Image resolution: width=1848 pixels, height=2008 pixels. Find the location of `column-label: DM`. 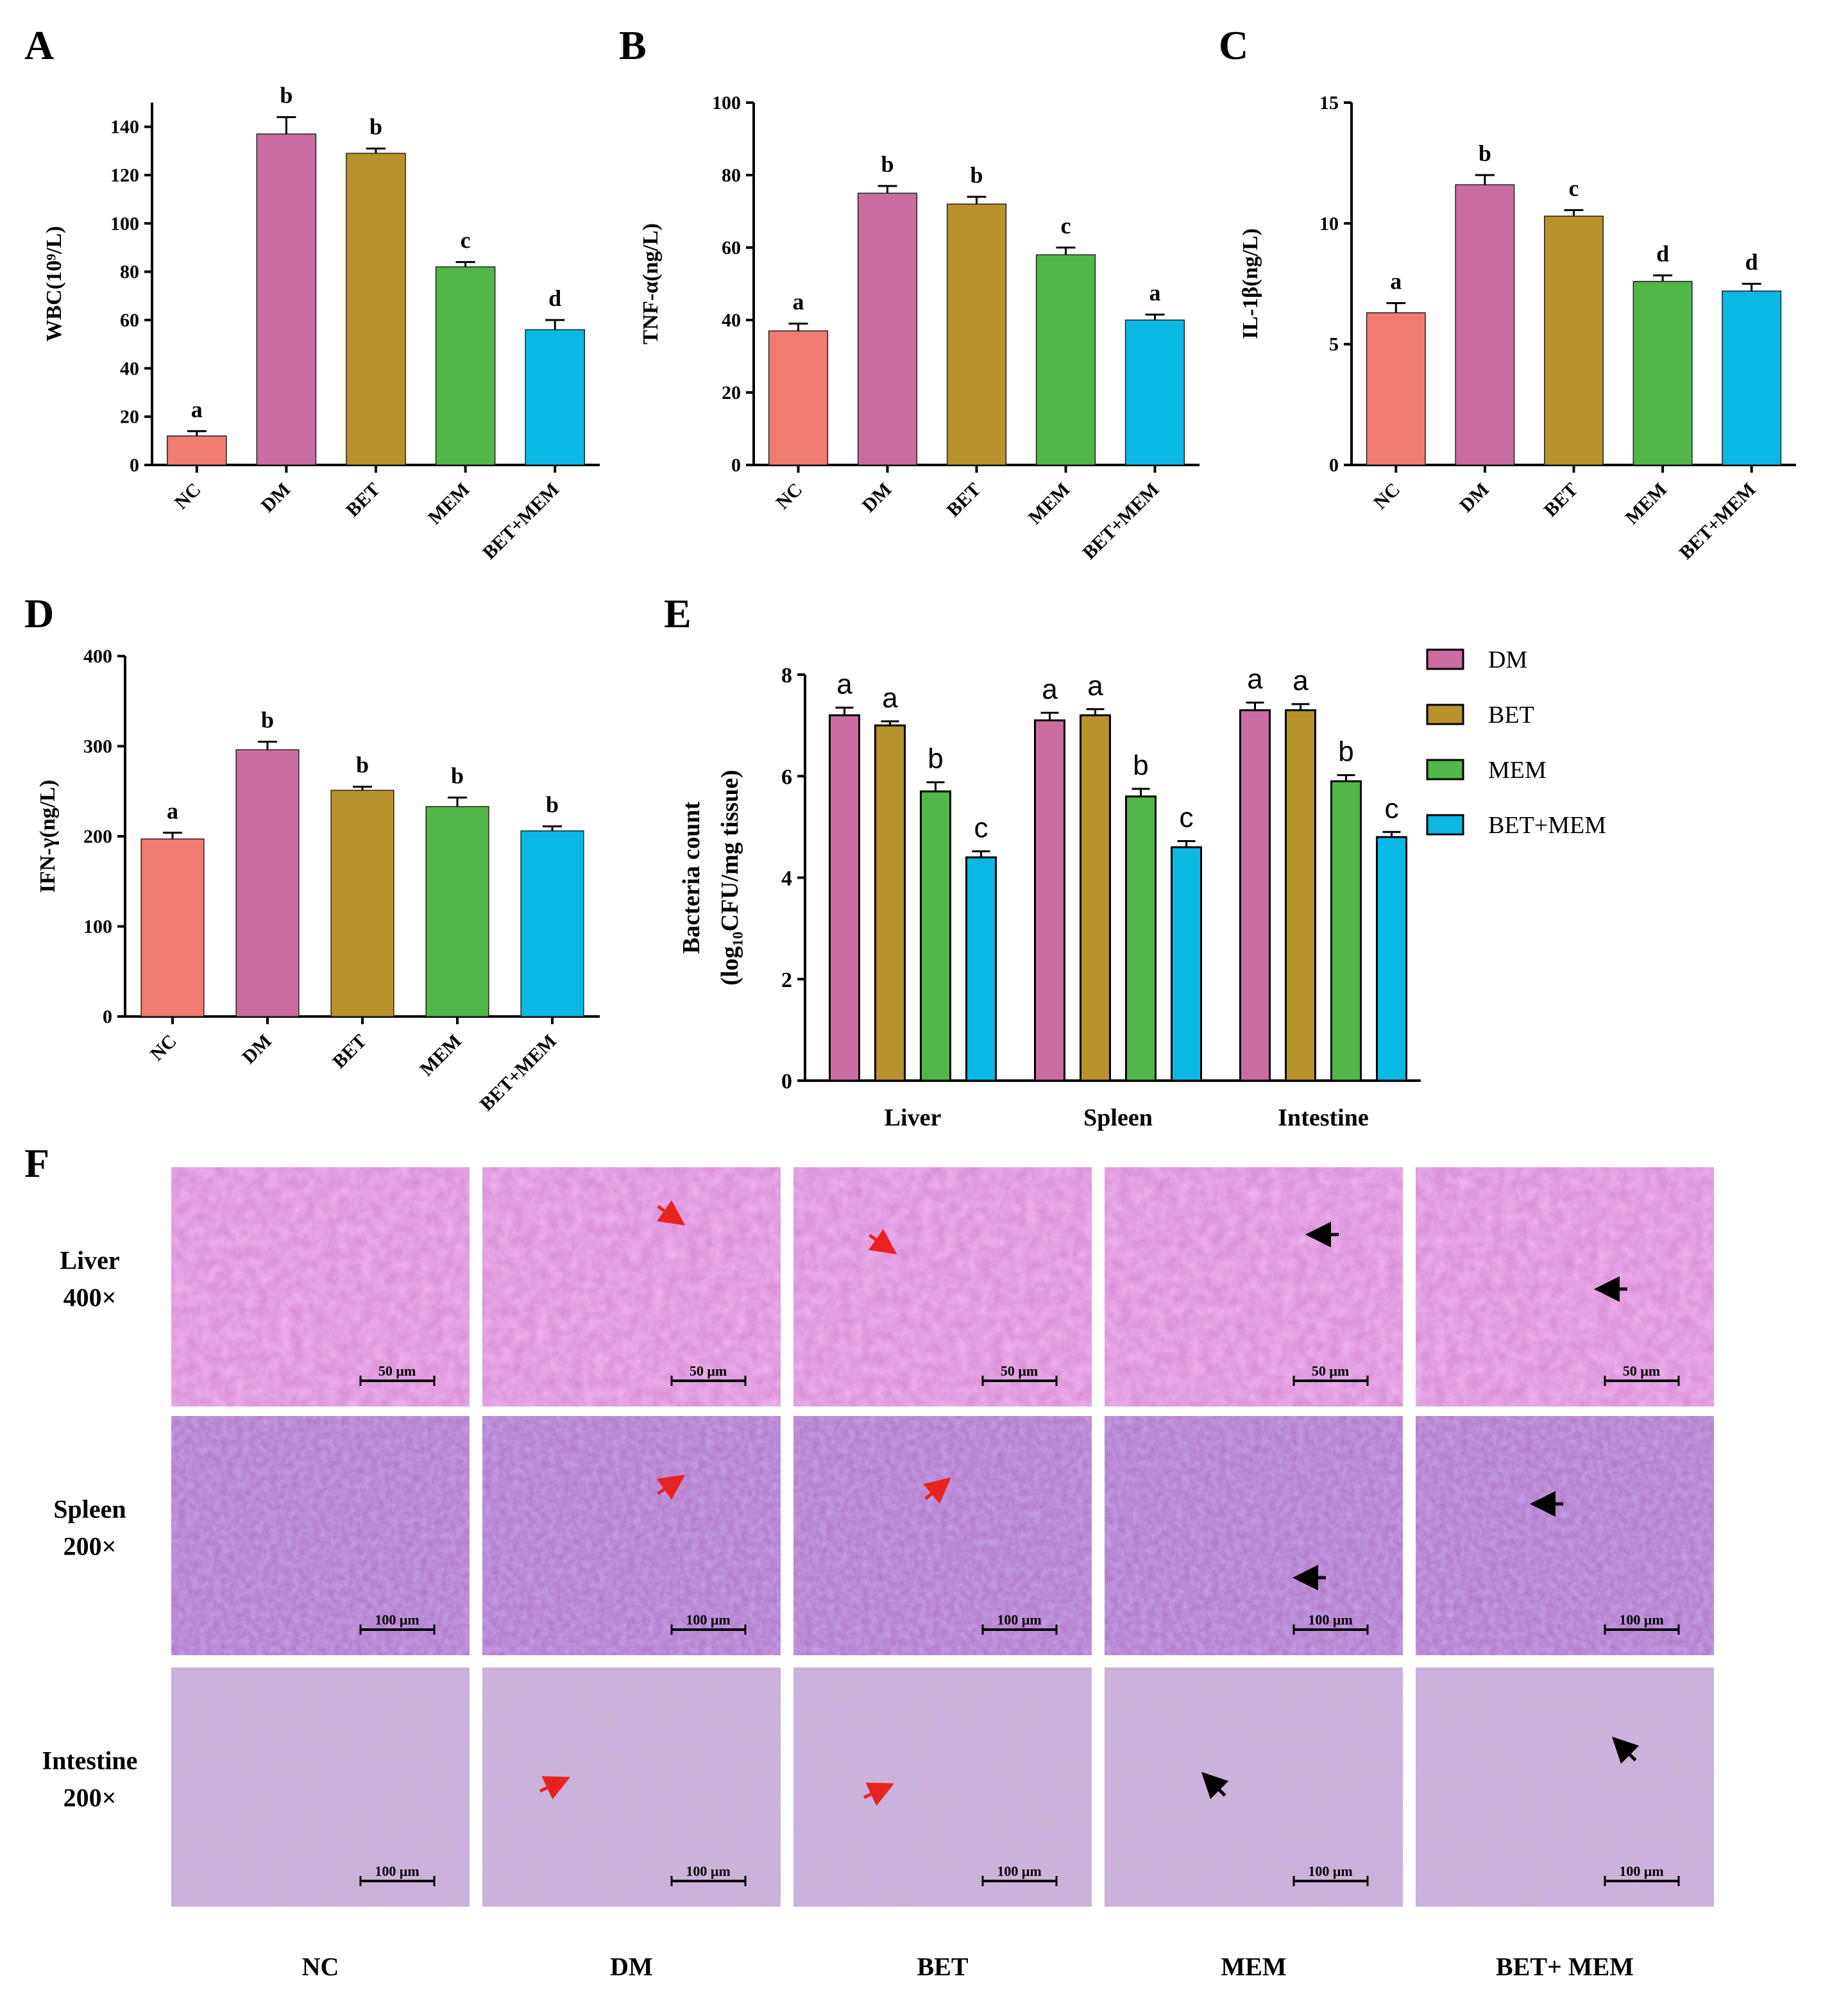

column-label: DM is located at coordinates (631, 1966).